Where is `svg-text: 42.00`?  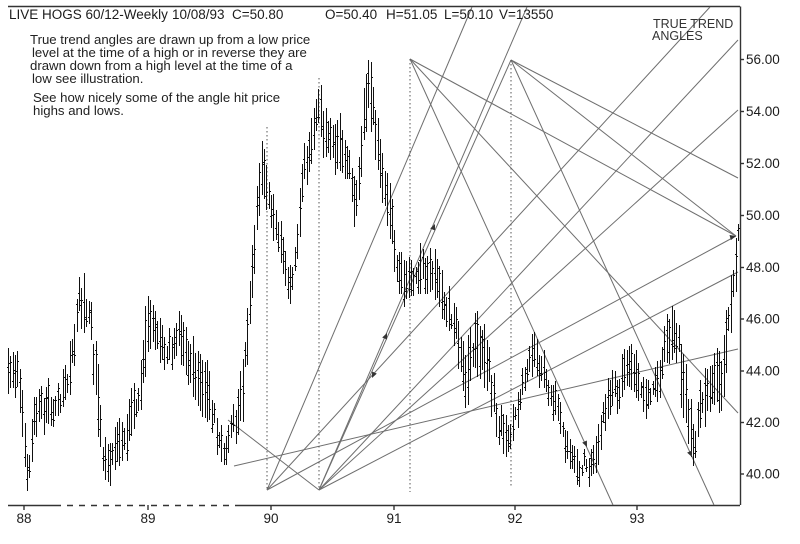
svg-text: 42.00 is located at coordinates (763, 422).